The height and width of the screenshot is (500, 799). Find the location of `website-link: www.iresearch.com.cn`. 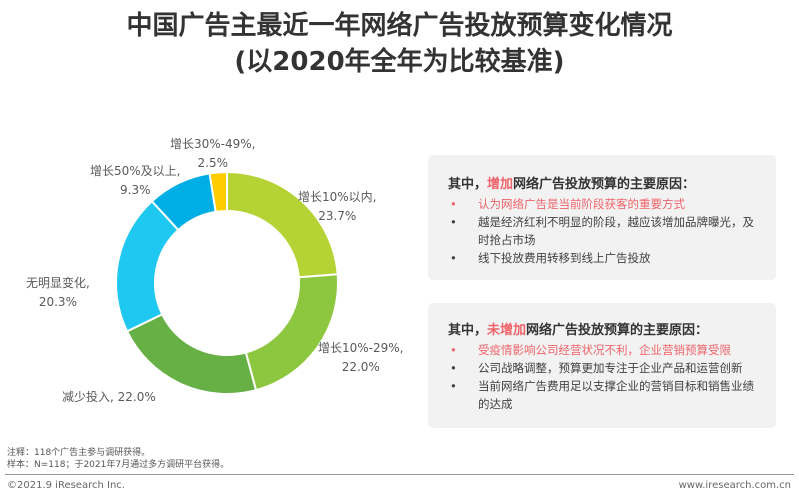

website-link: www.iresearch.com.cn is located at coordinates (734, 485).